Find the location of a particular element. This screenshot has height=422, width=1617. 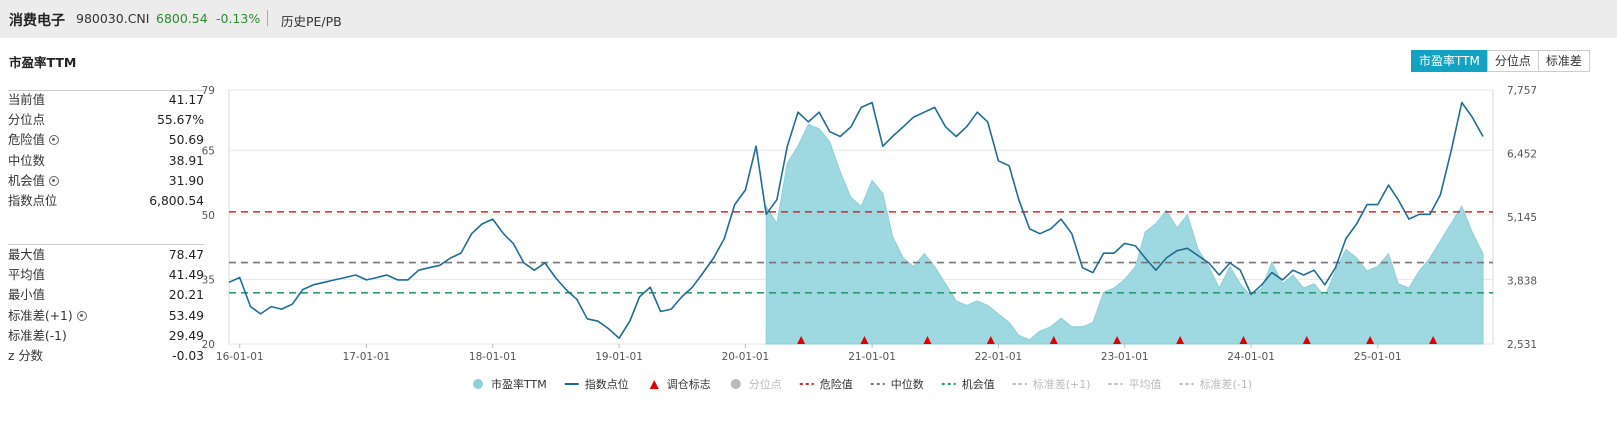

stat-label: 分位点 is located at coordinates (26, 120).